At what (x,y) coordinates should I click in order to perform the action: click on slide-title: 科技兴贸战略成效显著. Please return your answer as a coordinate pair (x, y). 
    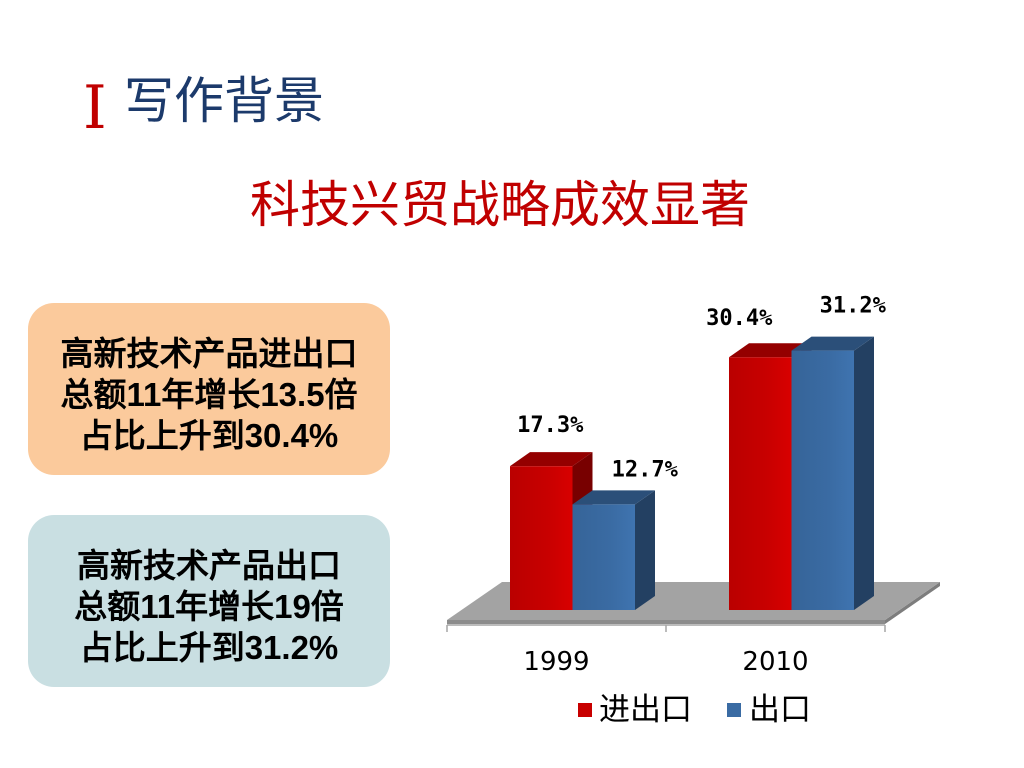
    Looking at the image, I should click on (500, 205).